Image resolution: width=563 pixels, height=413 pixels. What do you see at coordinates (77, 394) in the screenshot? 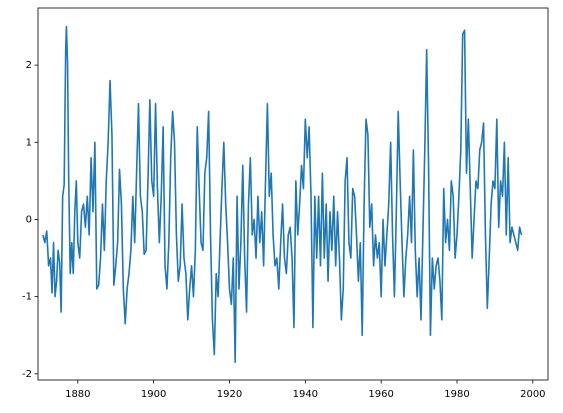
I see `x-tick-label: 1880` at bounding box center [77, 394].